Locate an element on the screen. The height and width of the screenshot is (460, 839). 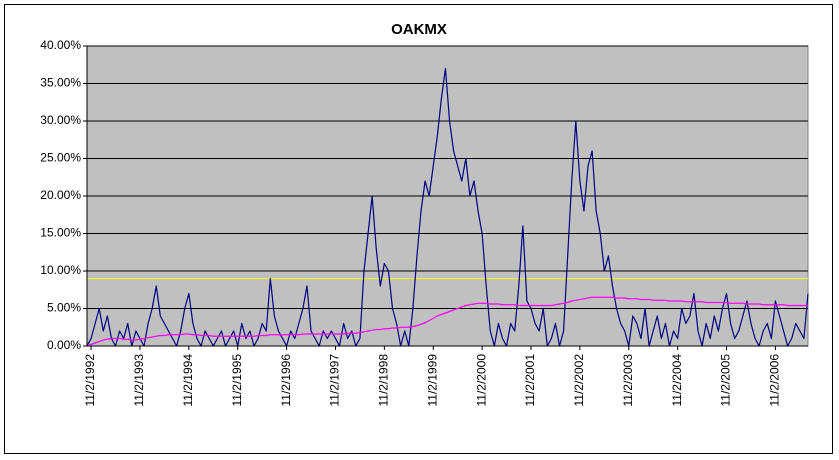
x-tick-label: 11/2/2002 is located at coordinates (579, 380).